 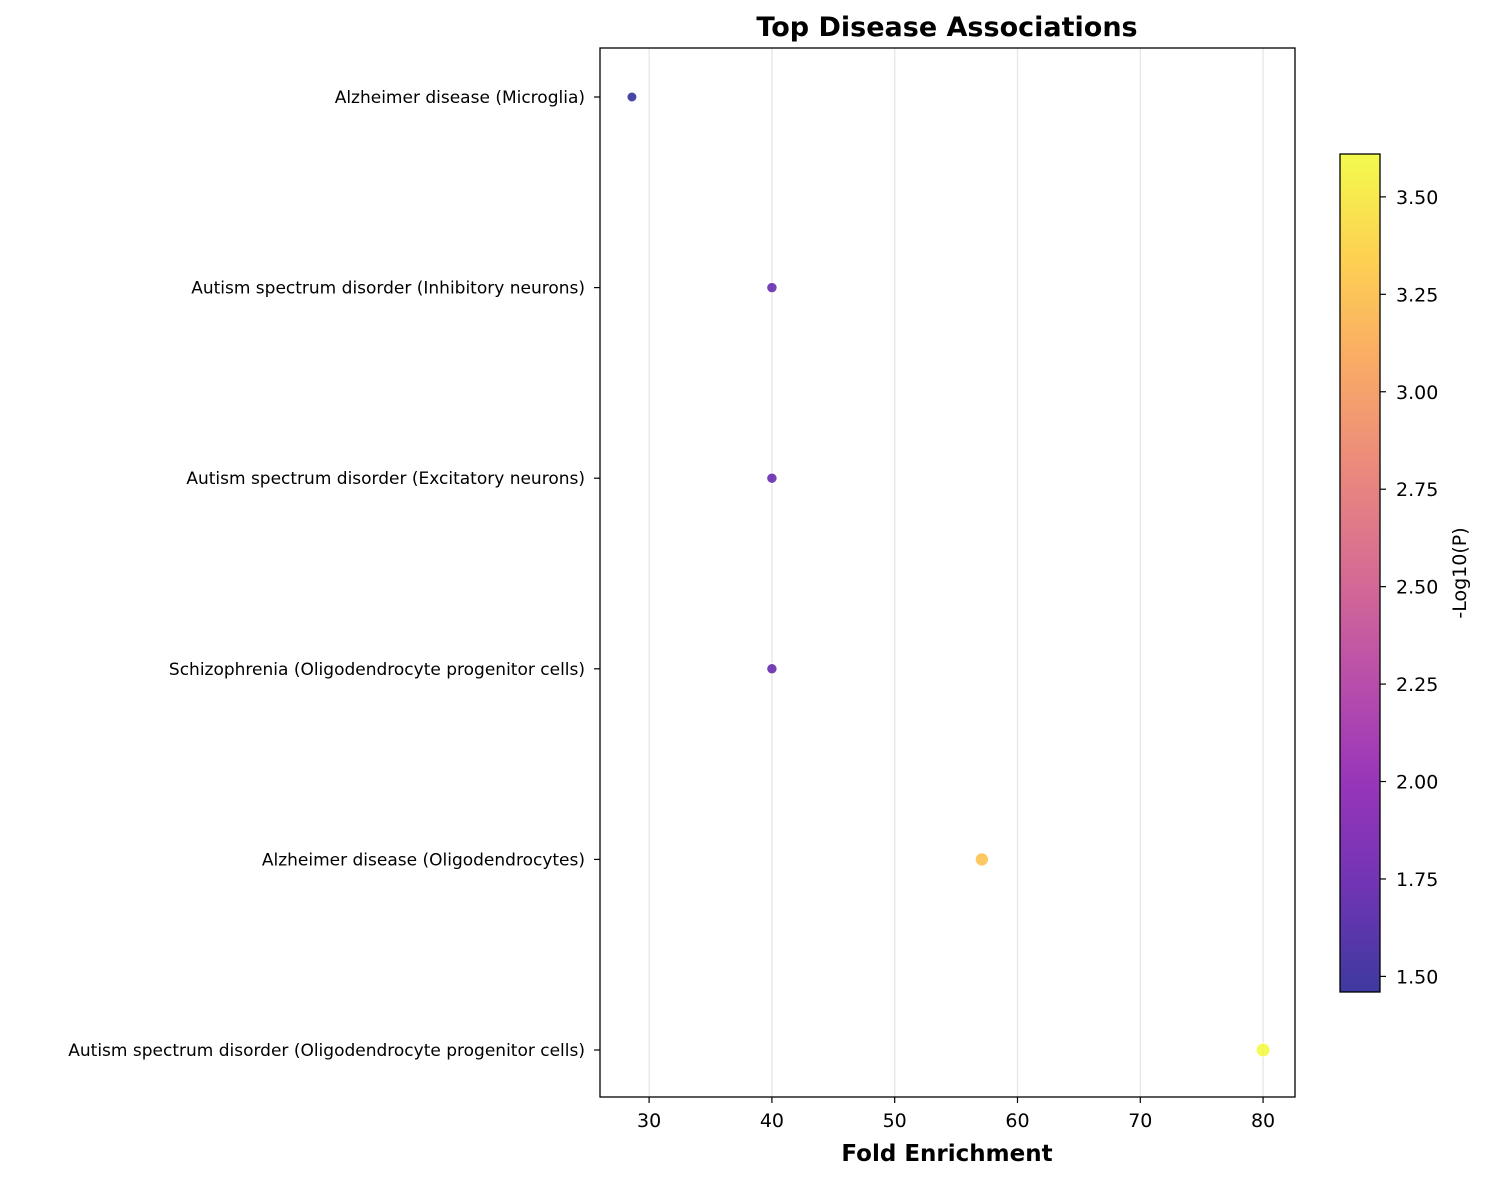 I want to click on x-tick-label: 50, so click(x=895, y=1121).